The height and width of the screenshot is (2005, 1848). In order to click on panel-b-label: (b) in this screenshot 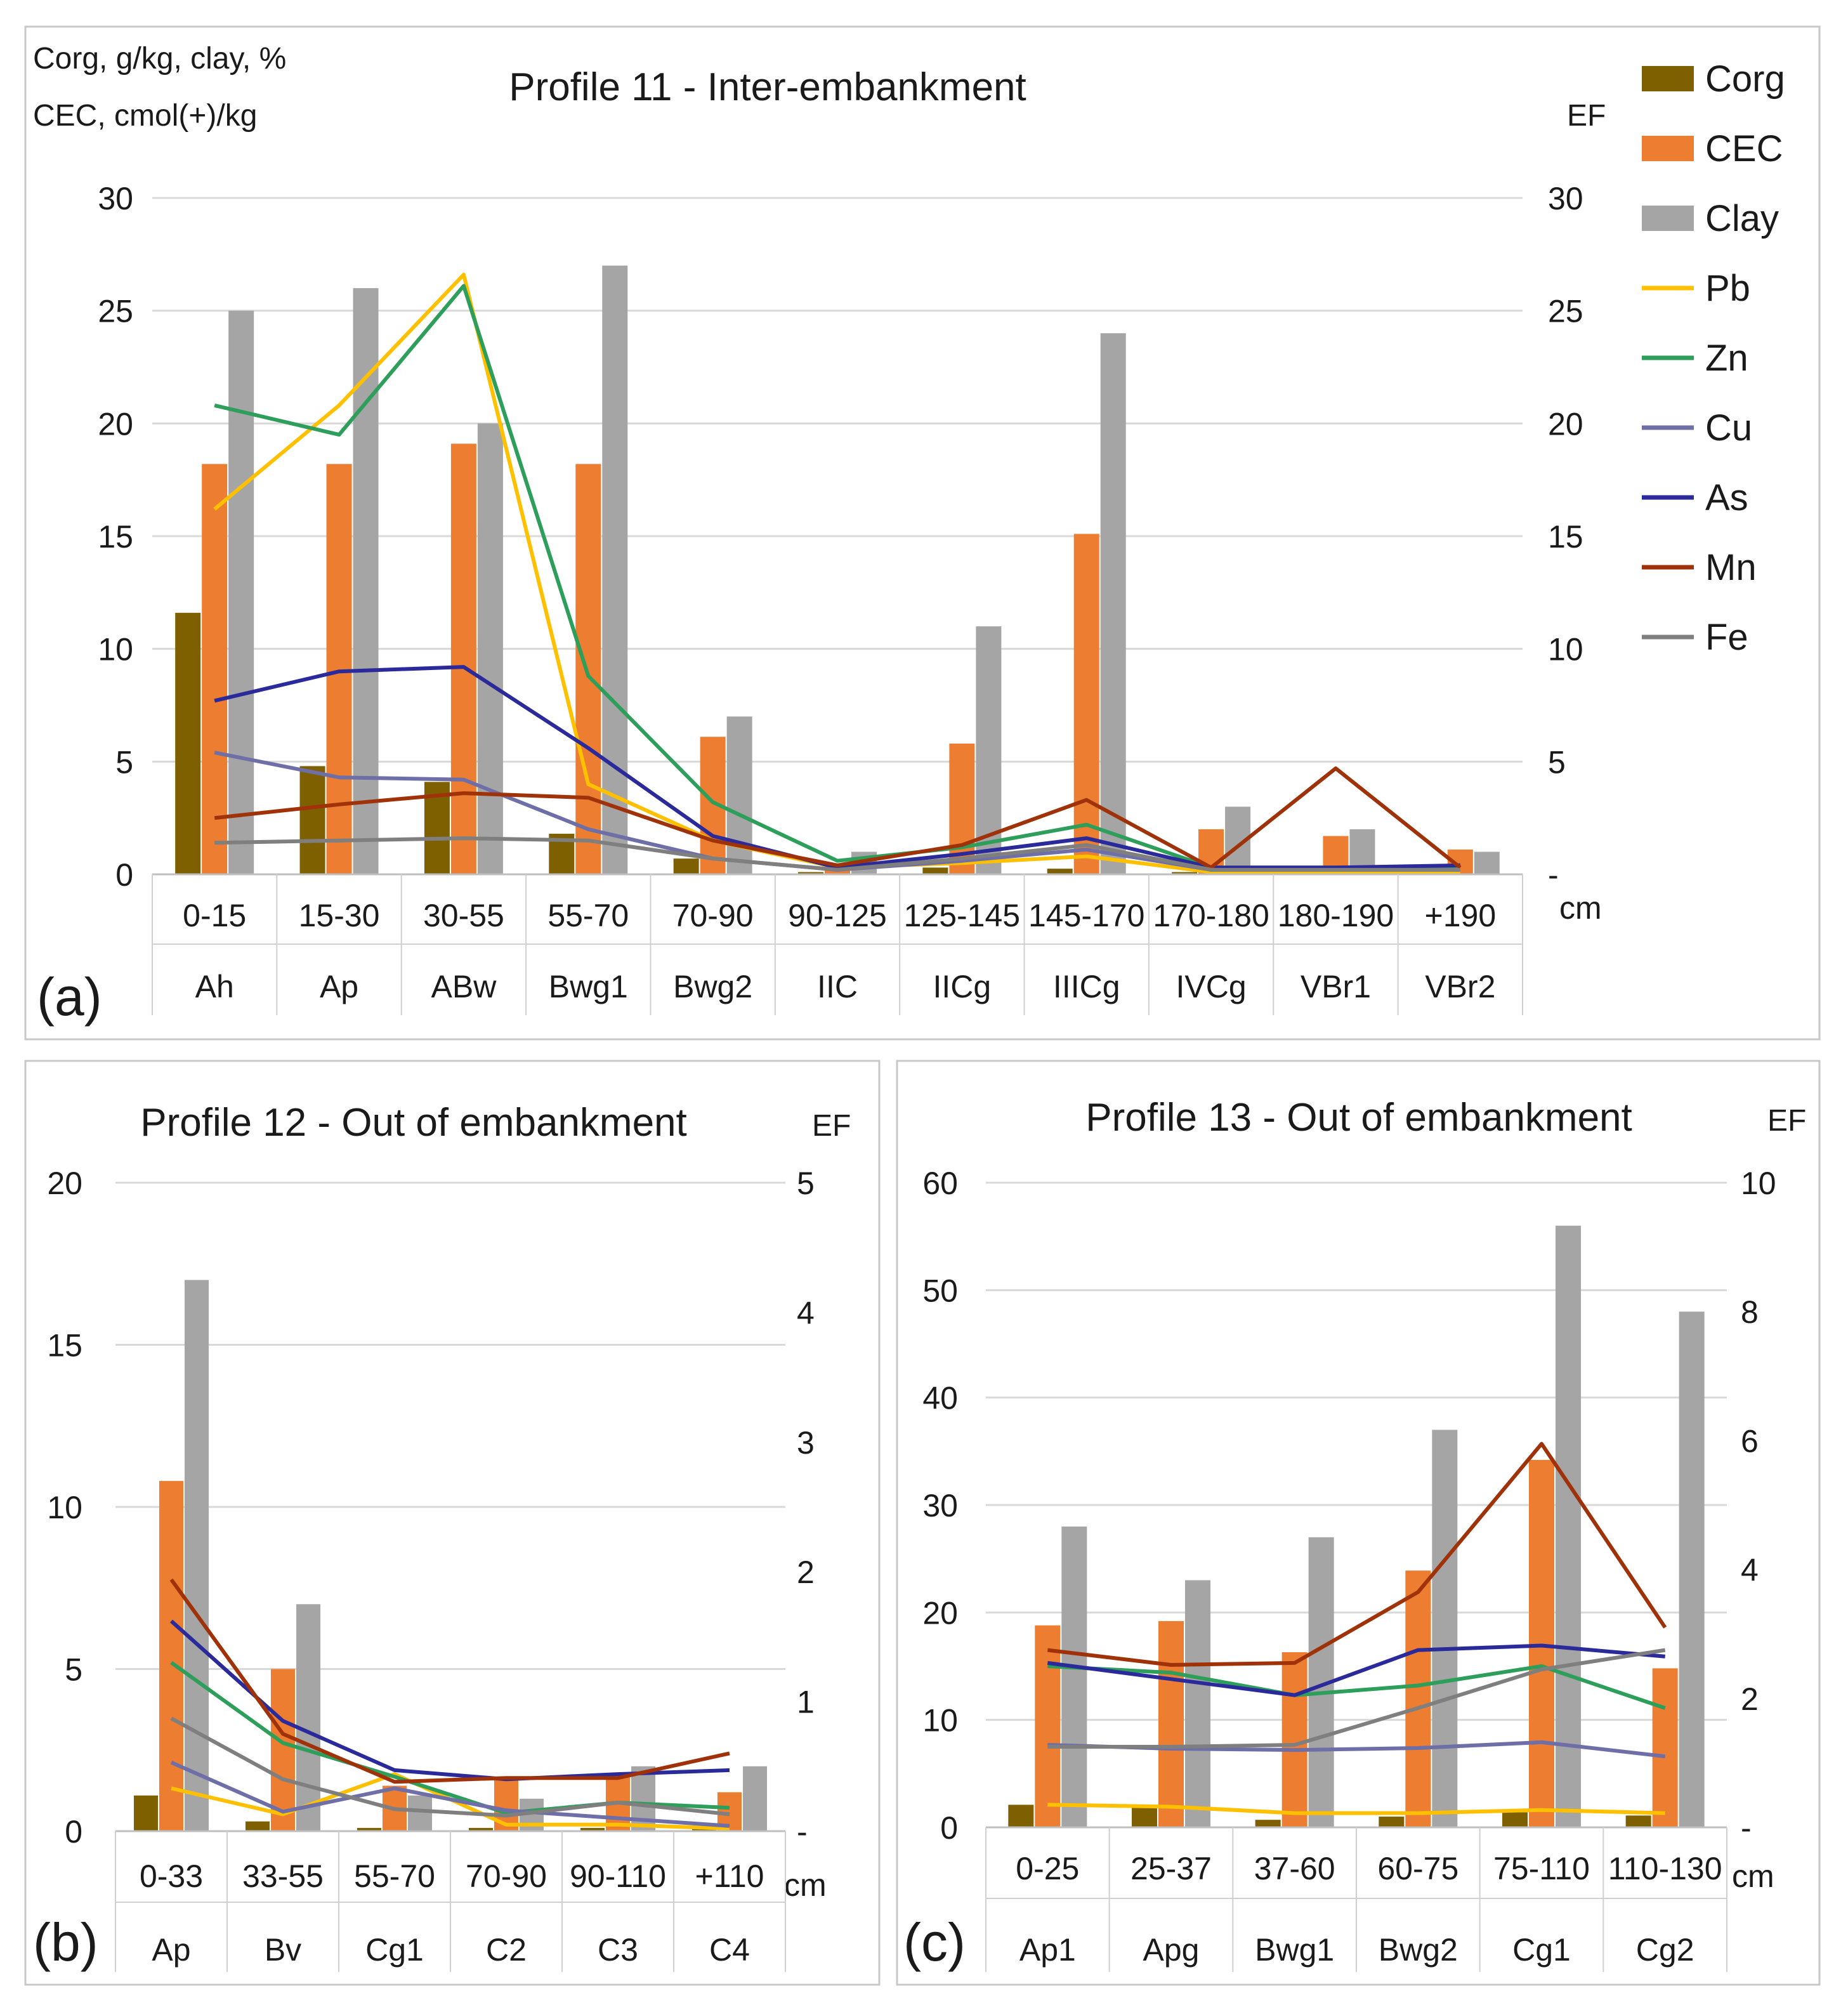, I will do `click(65, 1942)`.